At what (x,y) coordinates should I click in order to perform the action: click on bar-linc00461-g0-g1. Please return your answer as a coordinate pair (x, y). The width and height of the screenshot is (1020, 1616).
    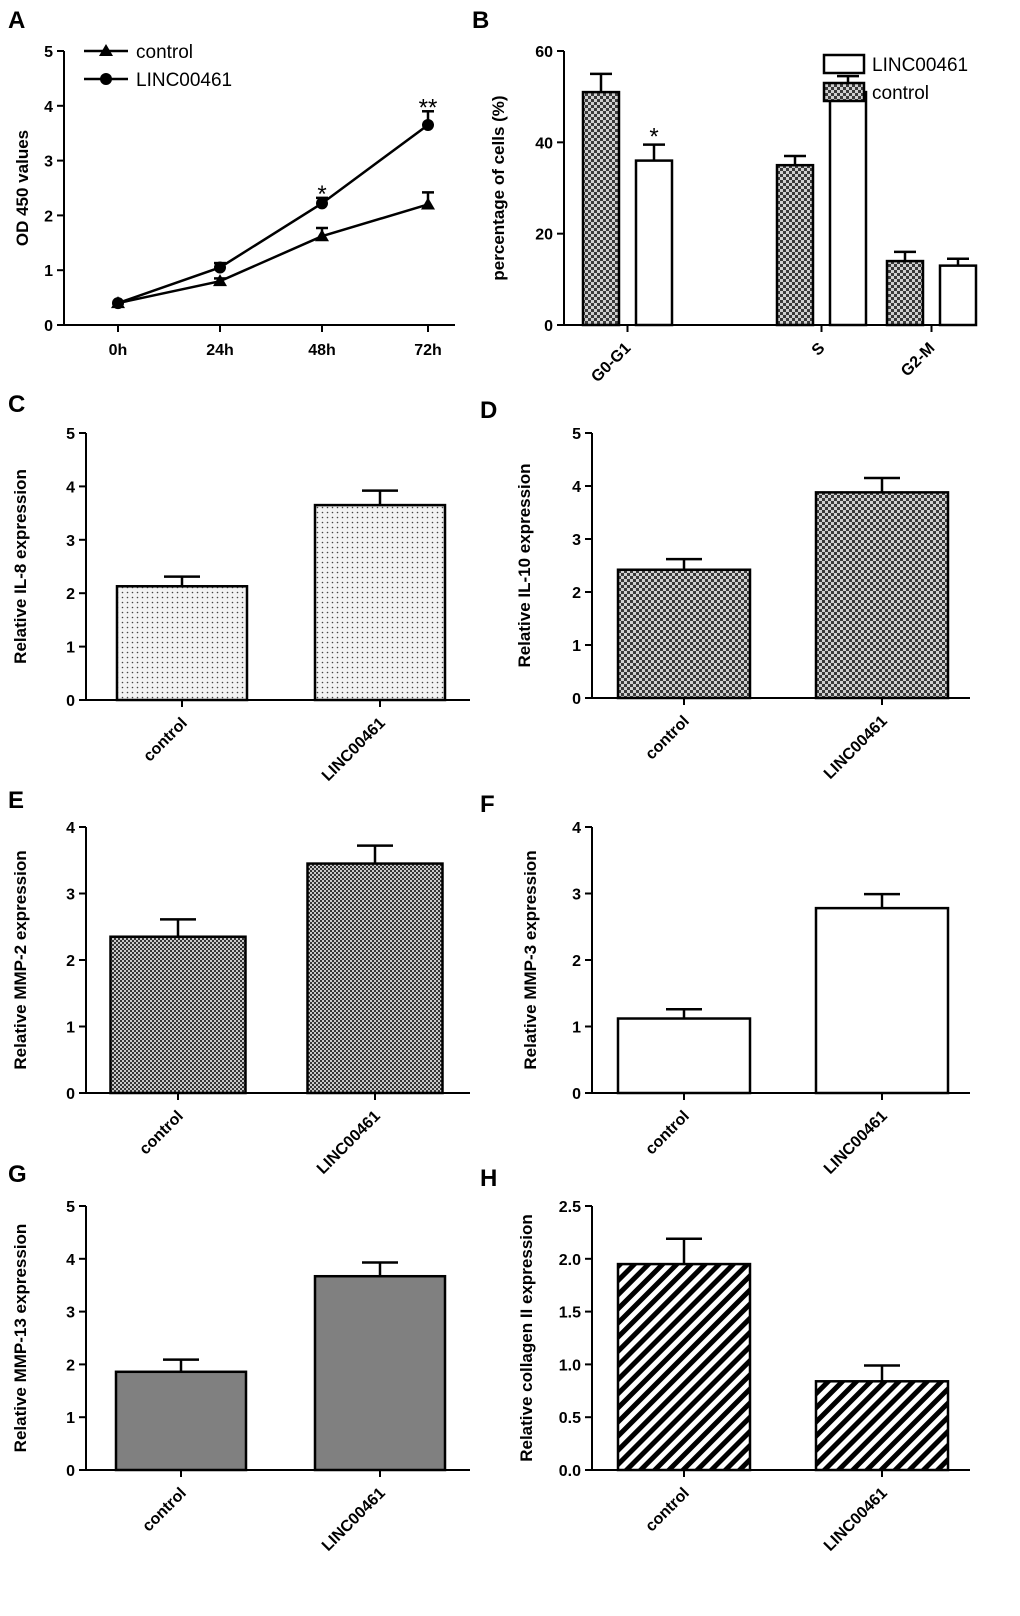
    Looking at the image, I should click on (654, 243).